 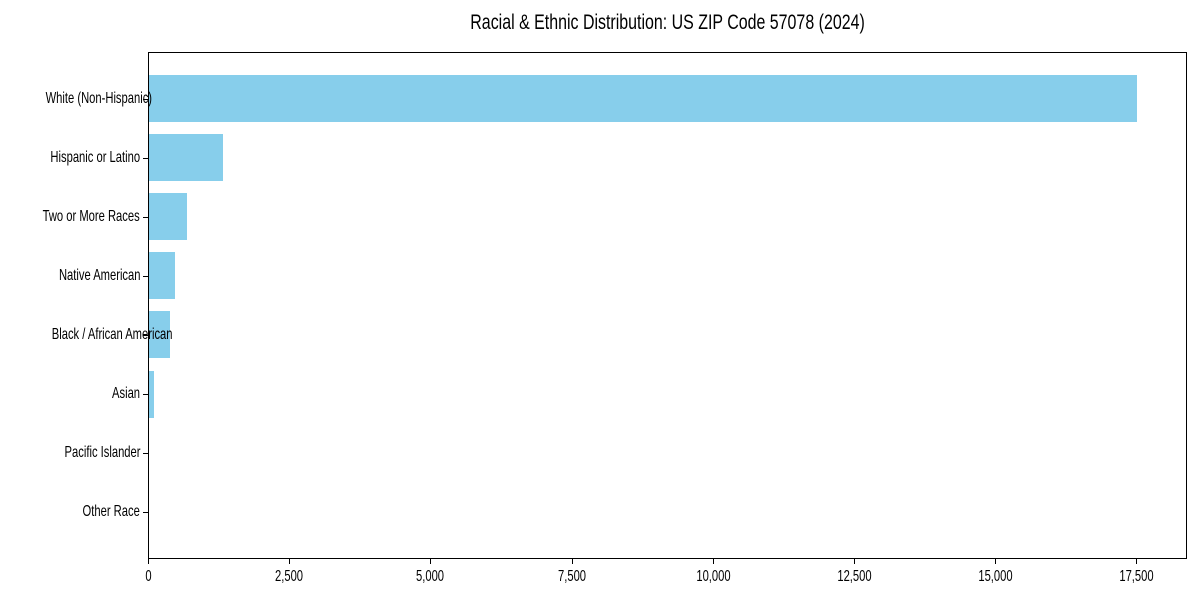 I want to click on bar-two-or-more-races, so click(x=168, y=216).